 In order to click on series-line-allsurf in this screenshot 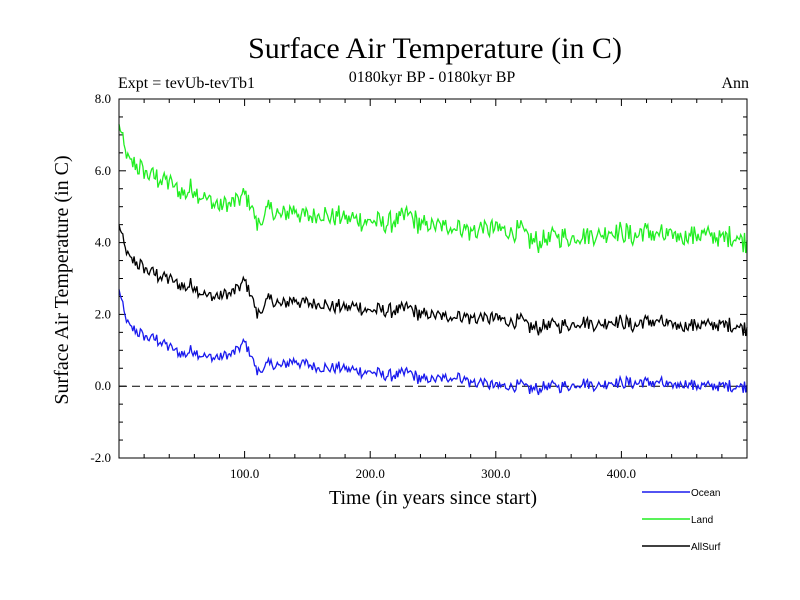, I will do `click(433, 280)`.